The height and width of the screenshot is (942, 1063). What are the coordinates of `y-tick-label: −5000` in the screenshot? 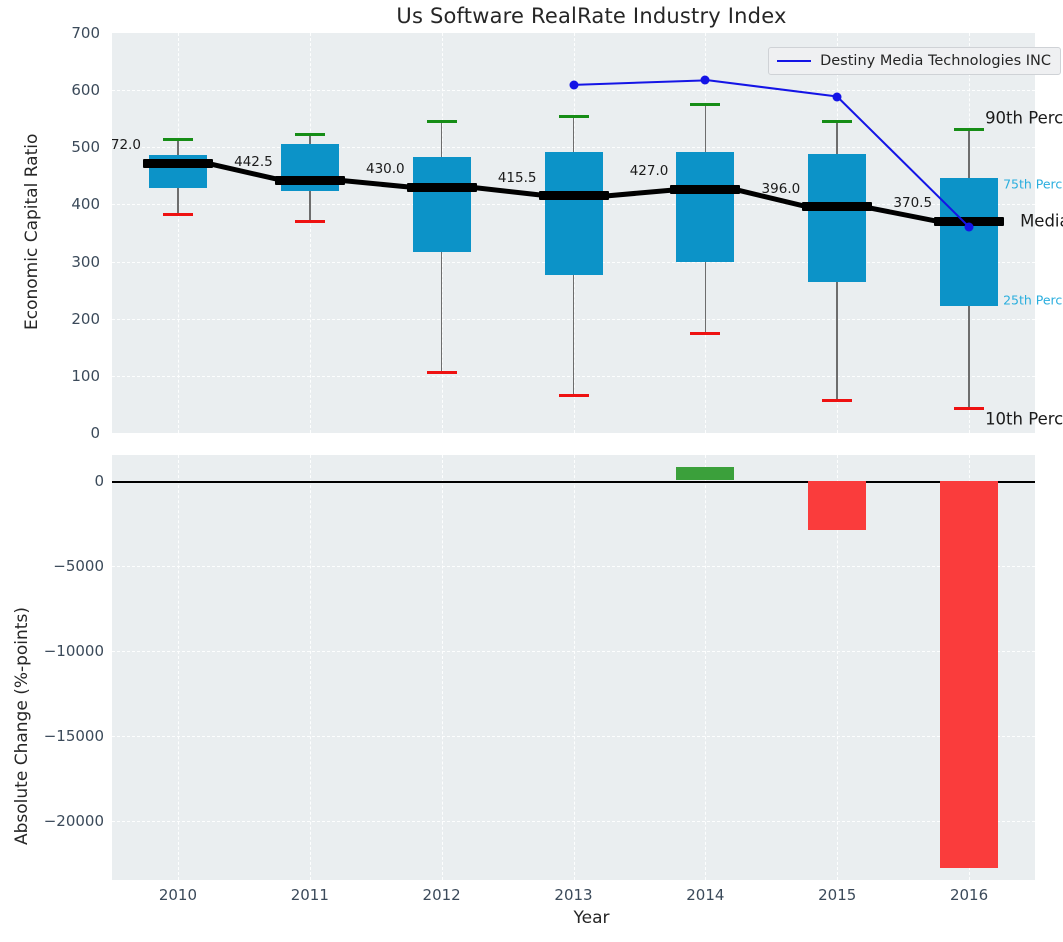 It's located at (78, 565).